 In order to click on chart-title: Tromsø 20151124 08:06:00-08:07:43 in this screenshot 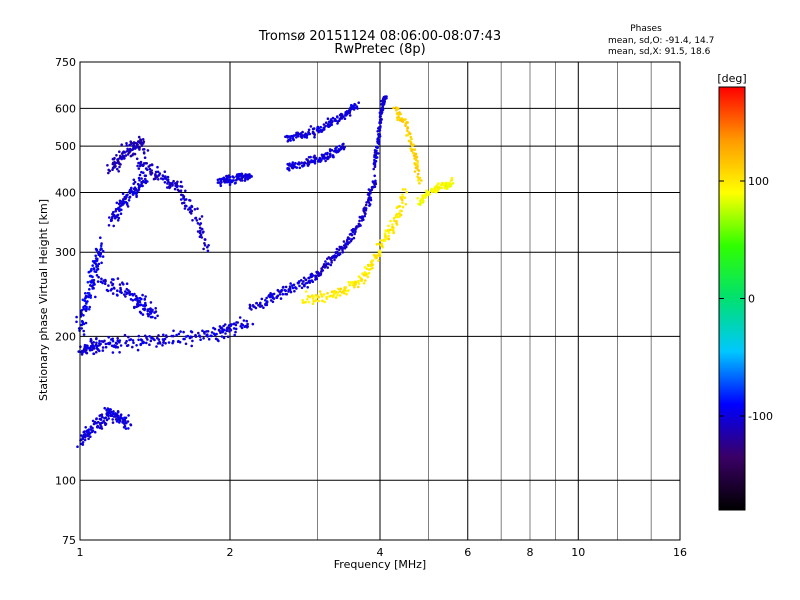, I will do `click(379, 36)`.